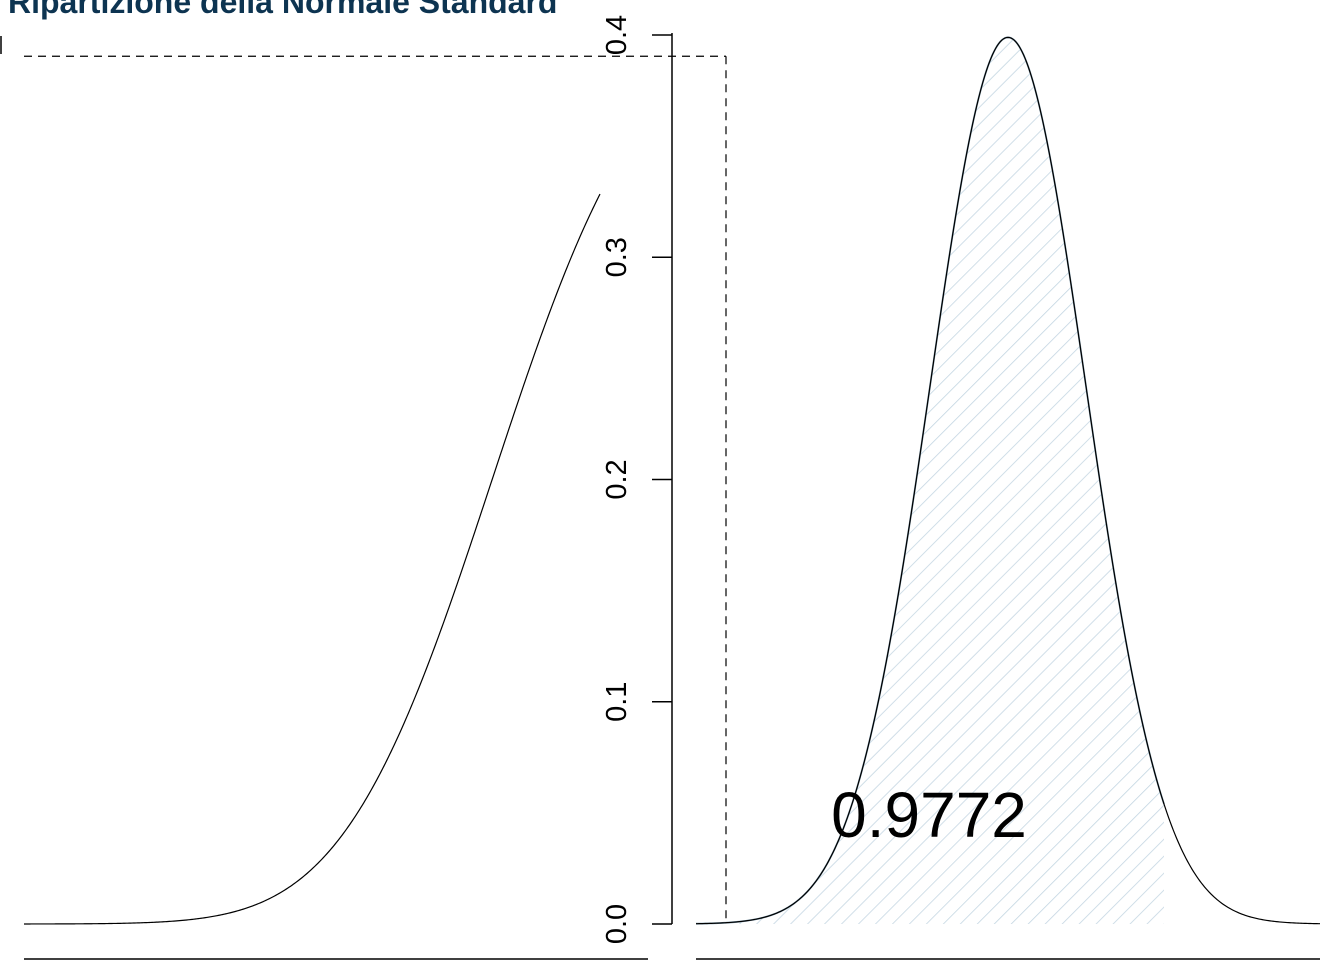 The height and width of the screenshot is (960, 1344). What do you see at coordinates (617, 702) in the screenshot?
I see `y-tick-label: 0.1` at bounding box center [617, 702].